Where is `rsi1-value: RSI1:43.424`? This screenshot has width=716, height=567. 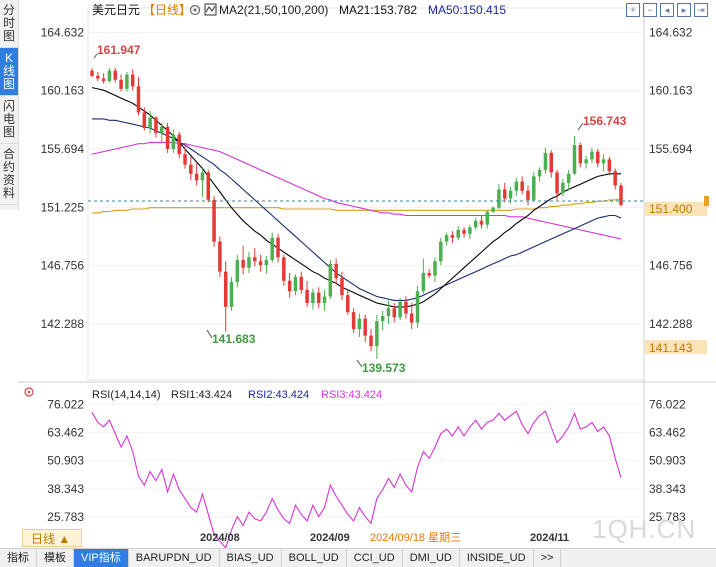 rsi1-value: RSI1:43.424 is located at coordinates (201, 395).